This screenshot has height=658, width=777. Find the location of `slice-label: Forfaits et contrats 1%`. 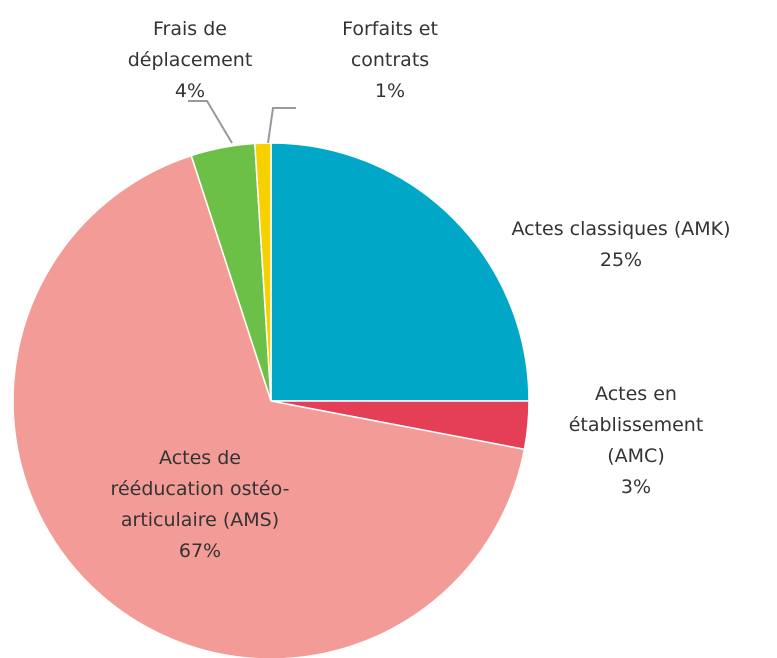

slice-label: Forfaits et contrats 1% is located at coordinates (390, 60).